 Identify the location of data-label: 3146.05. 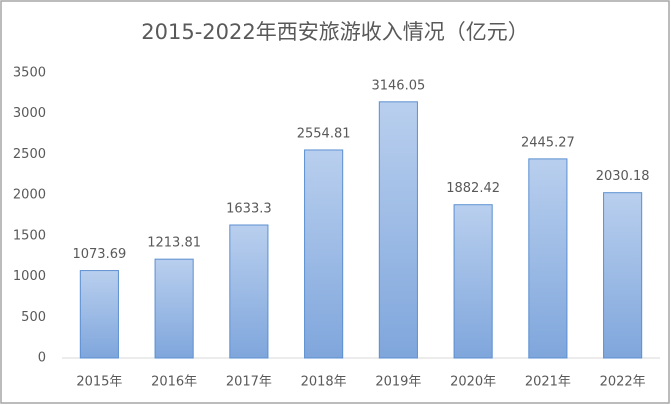
(398, 85).